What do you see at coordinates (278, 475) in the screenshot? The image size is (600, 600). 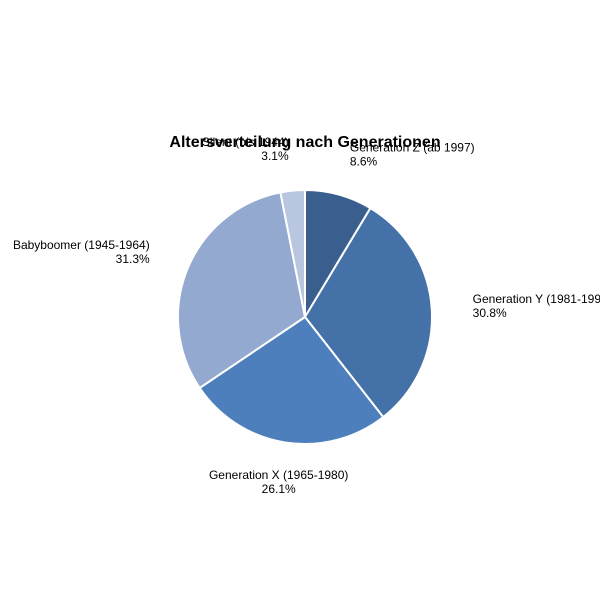 I see `slice-label: Generation X (1965-1980)` at bounding box center [278, 475].